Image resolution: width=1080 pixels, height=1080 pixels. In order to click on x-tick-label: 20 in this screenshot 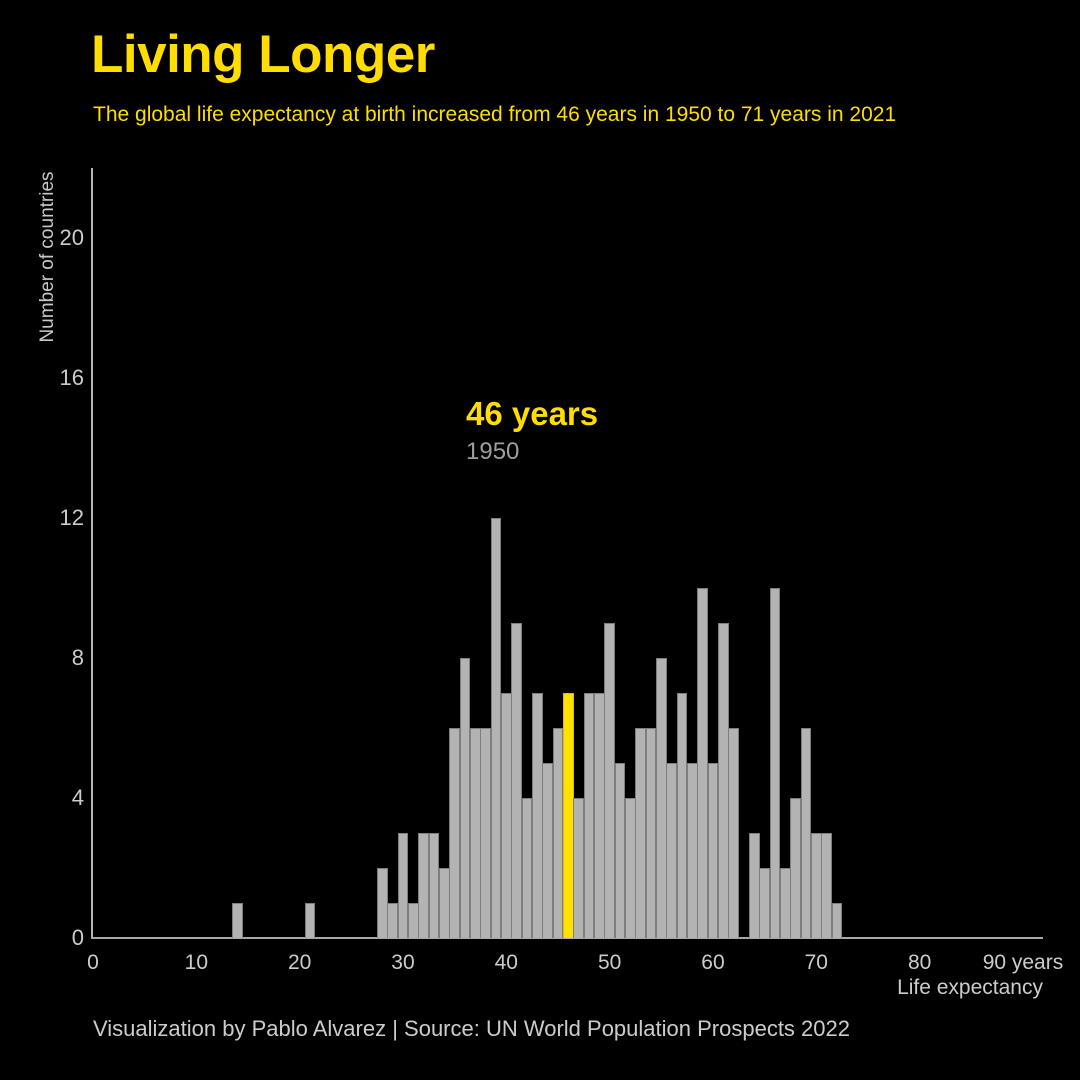, I will do `click(299, 962)`.